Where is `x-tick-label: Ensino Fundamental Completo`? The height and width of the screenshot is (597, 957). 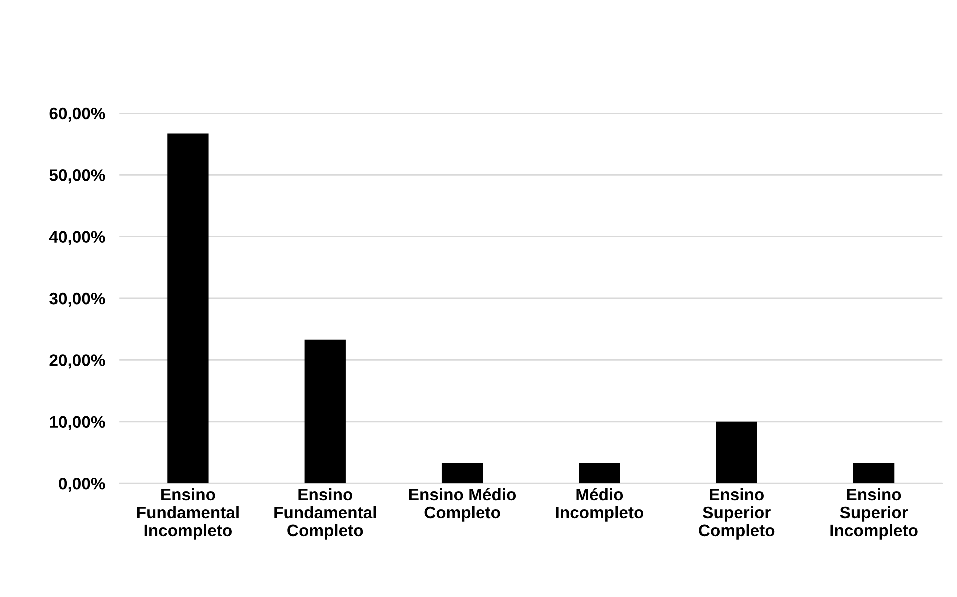
x-tick-label: Ensino Fundamental Completo is located at coordinates (325, 514).